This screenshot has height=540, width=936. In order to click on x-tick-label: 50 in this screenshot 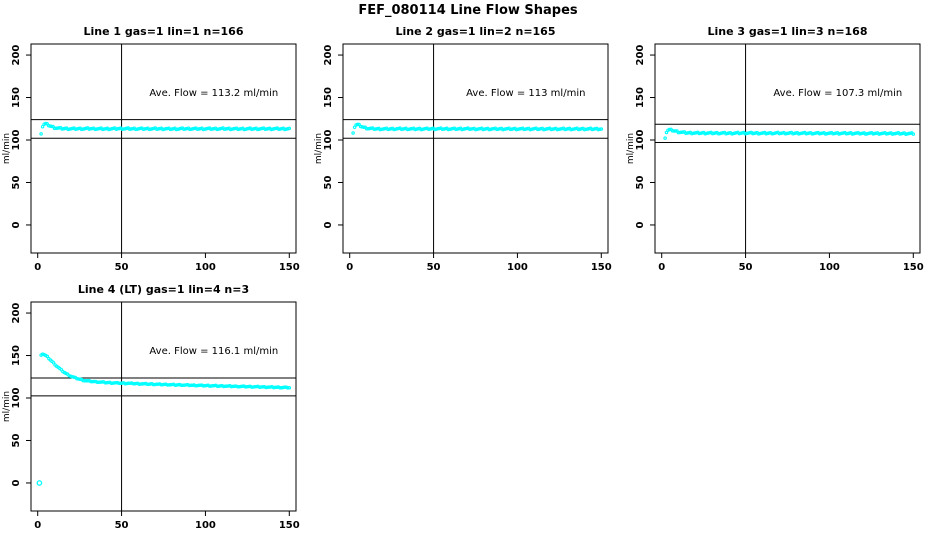, I will do `click(746, 267)`.